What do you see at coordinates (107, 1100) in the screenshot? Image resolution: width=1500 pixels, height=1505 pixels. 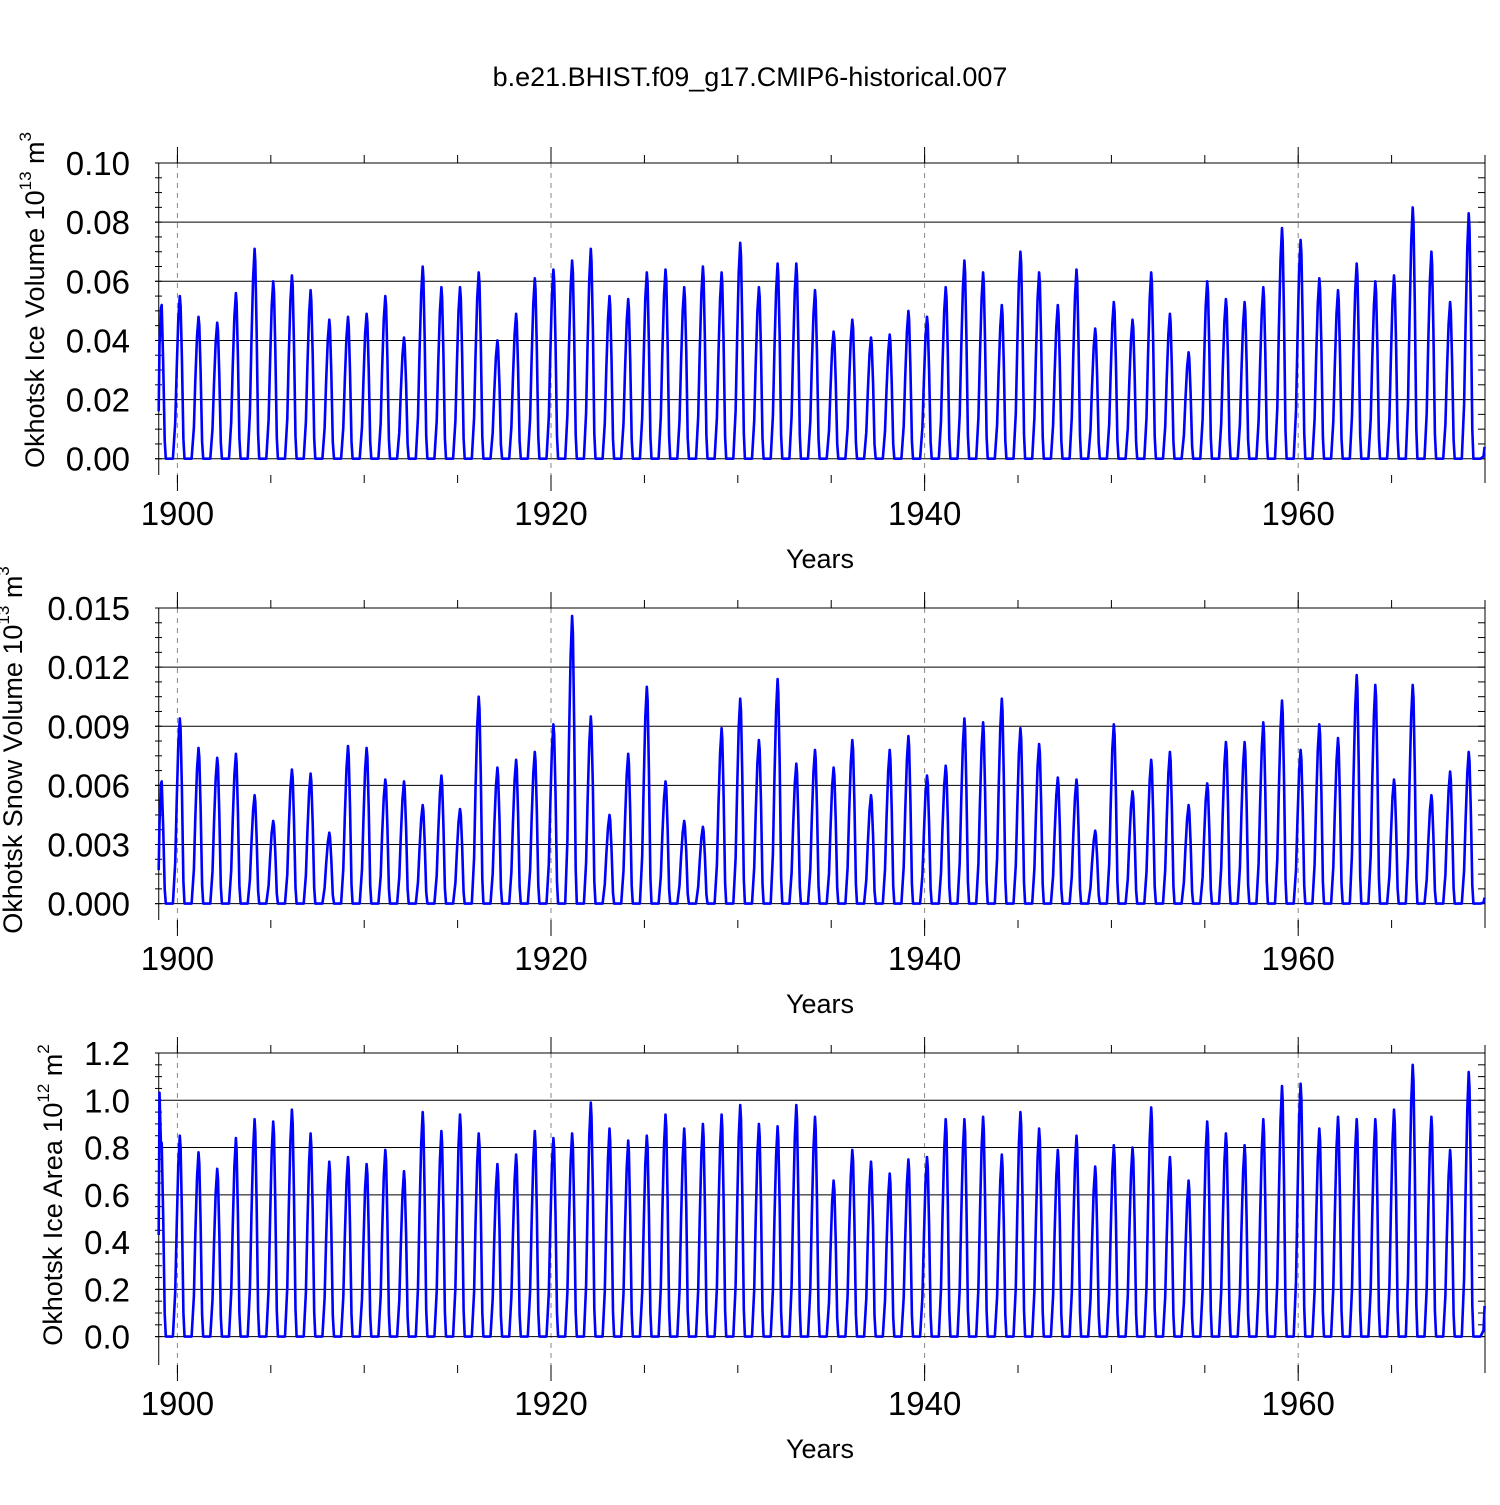 I see `y-tick-label: 1.0` at bounding box center [107, 1100].